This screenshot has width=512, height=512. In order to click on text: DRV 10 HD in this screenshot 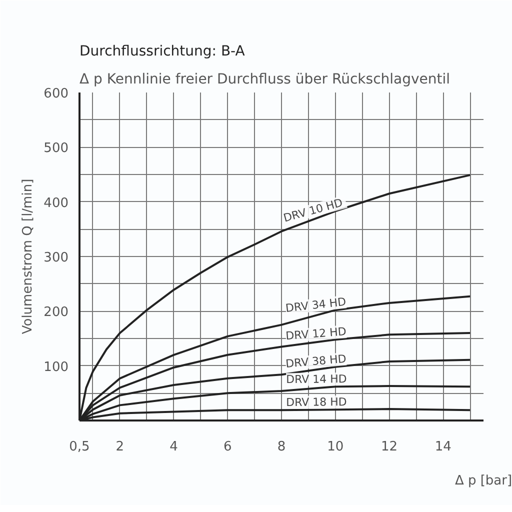, I will do `click(313, 210)`.